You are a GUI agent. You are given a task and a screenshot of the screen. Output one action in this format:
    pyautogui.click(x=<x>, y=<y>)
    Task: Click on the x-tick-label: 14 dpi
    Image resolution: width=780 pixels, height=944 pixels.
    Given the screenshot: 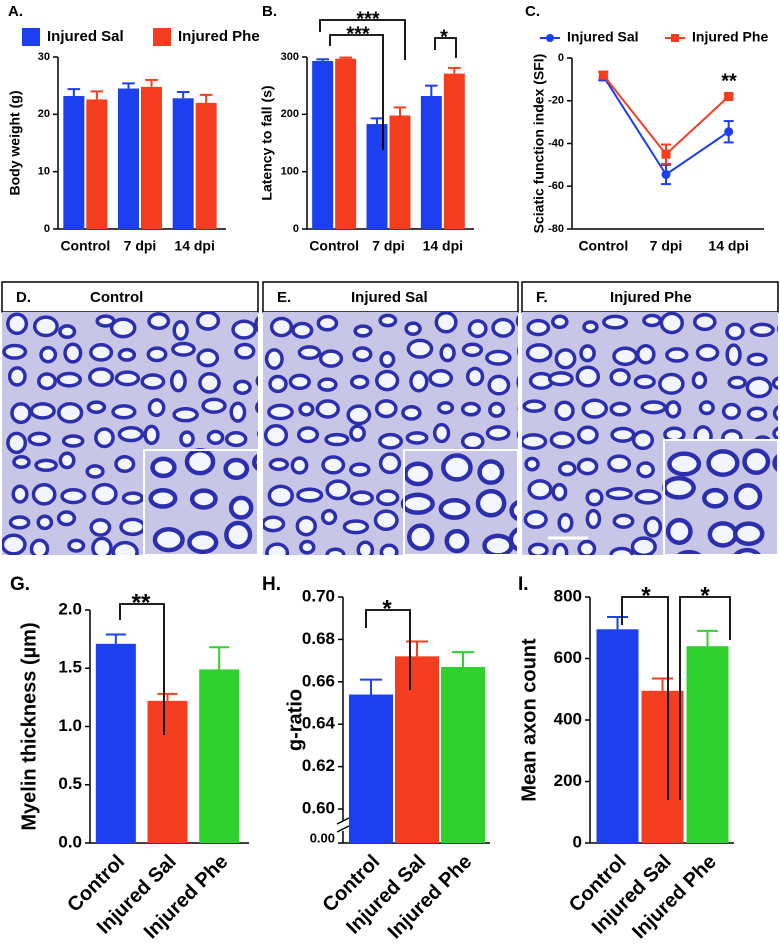 What is the action you would take?
    pyautogui.click(x=443, y=246)
    